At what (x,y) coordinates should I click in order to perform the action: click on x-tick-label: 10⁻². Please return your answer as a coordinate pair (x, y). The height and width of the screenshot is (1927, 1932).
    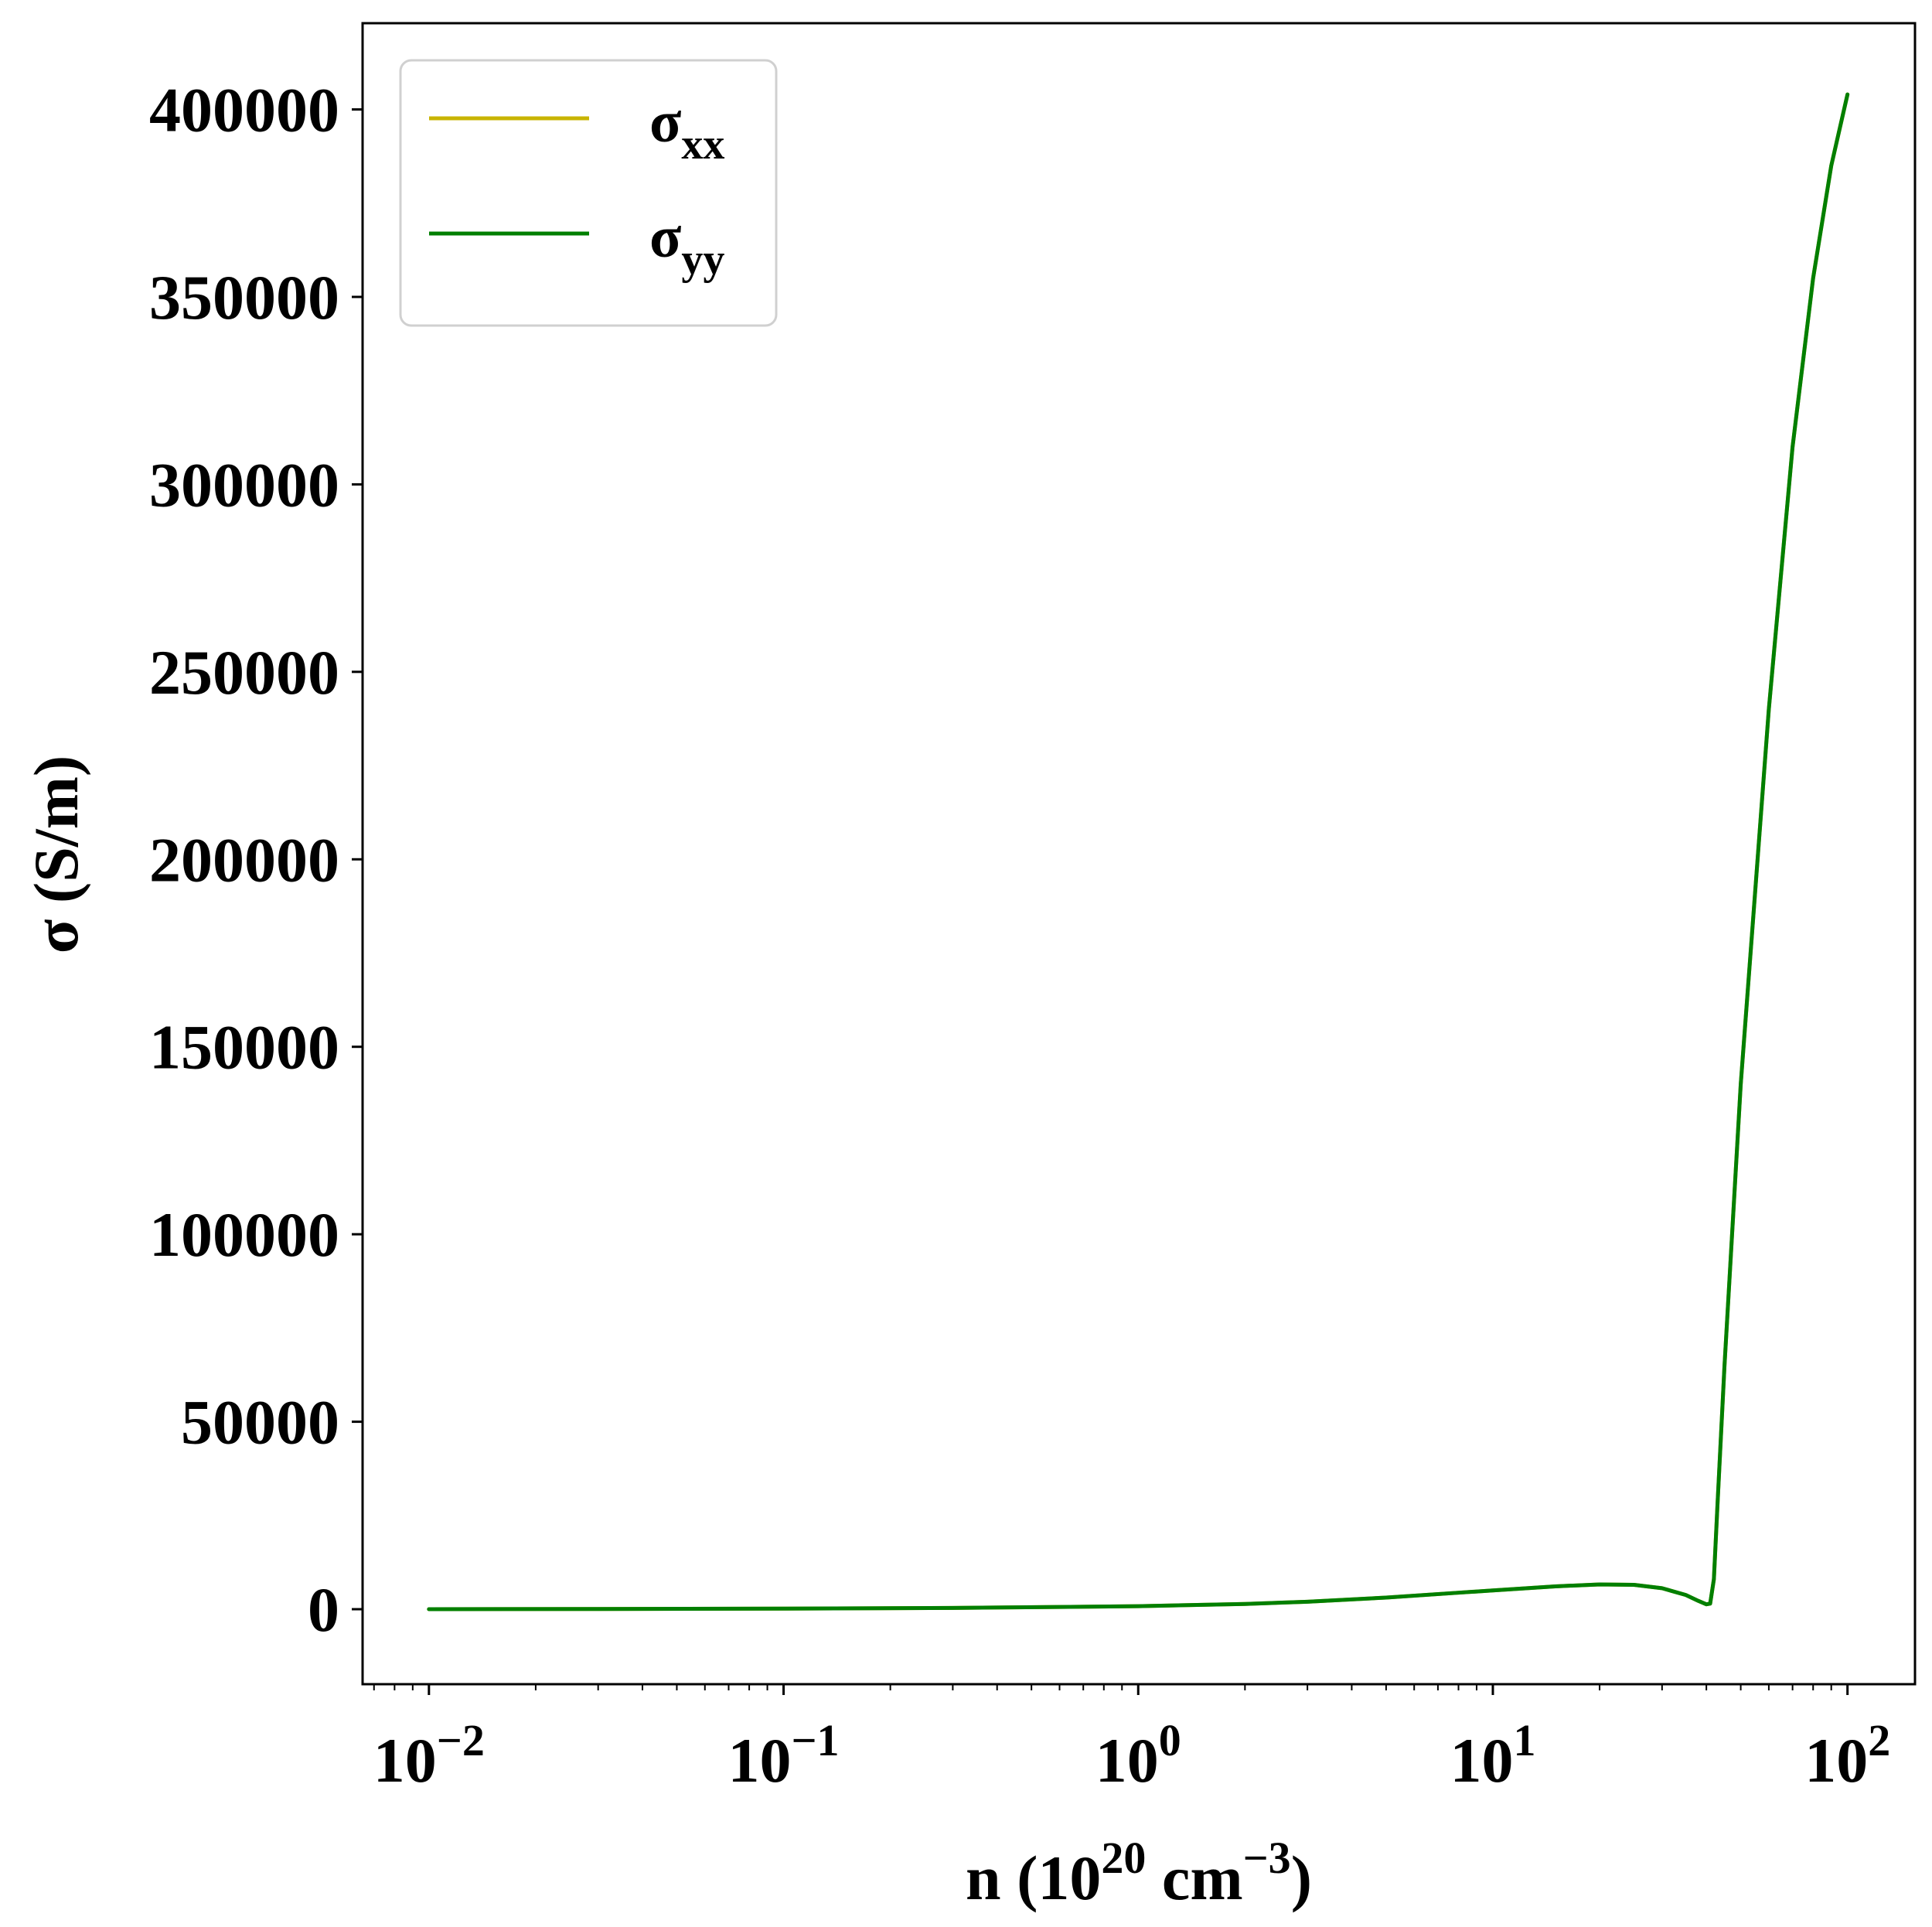
    Looking at the image, I should click on (429, 1755).